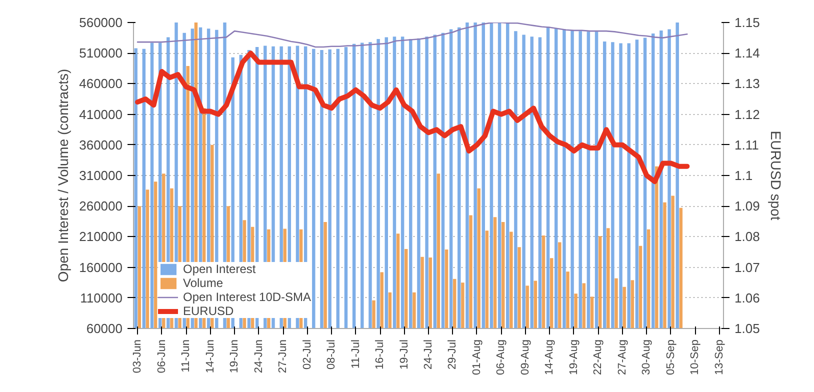 Image resolution: width=814 pixels, height=392 pixels. Describe the element at coordinates (747, 84) in the screenshot. I see `y2-tick-label: 1.13` at that location.